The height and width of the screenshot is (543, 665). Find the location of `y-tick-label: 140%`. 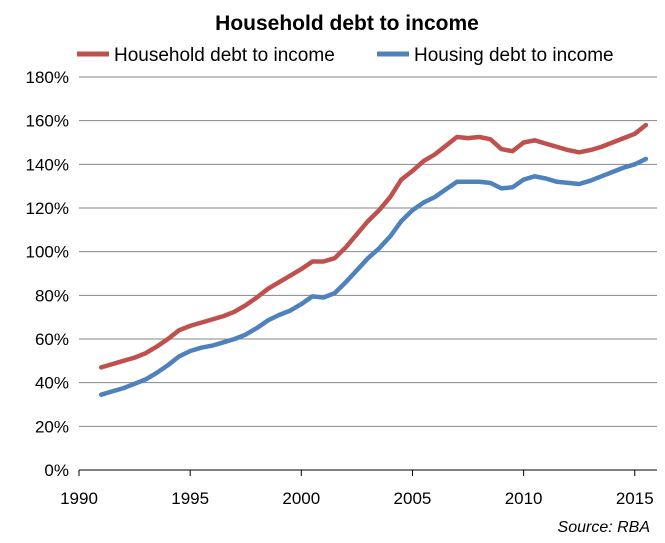

y-tick-label: 140% is located at coordinates (47, 164).